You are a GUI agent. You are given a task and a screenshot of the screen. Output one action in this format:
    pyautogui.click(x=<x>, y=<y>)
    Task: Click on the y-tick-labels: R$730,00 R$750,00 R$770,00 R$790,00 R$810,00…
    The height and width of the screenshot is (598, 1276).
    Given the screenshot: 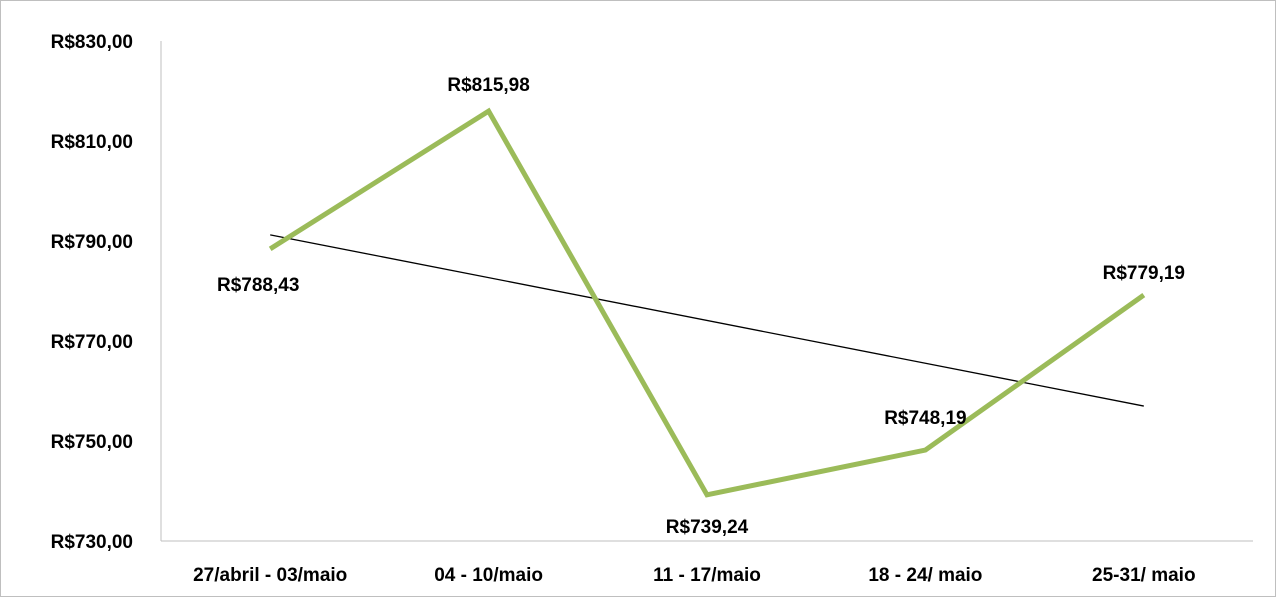 What is the action you would take?
    pyautogui.click(x=92, y=292)
    